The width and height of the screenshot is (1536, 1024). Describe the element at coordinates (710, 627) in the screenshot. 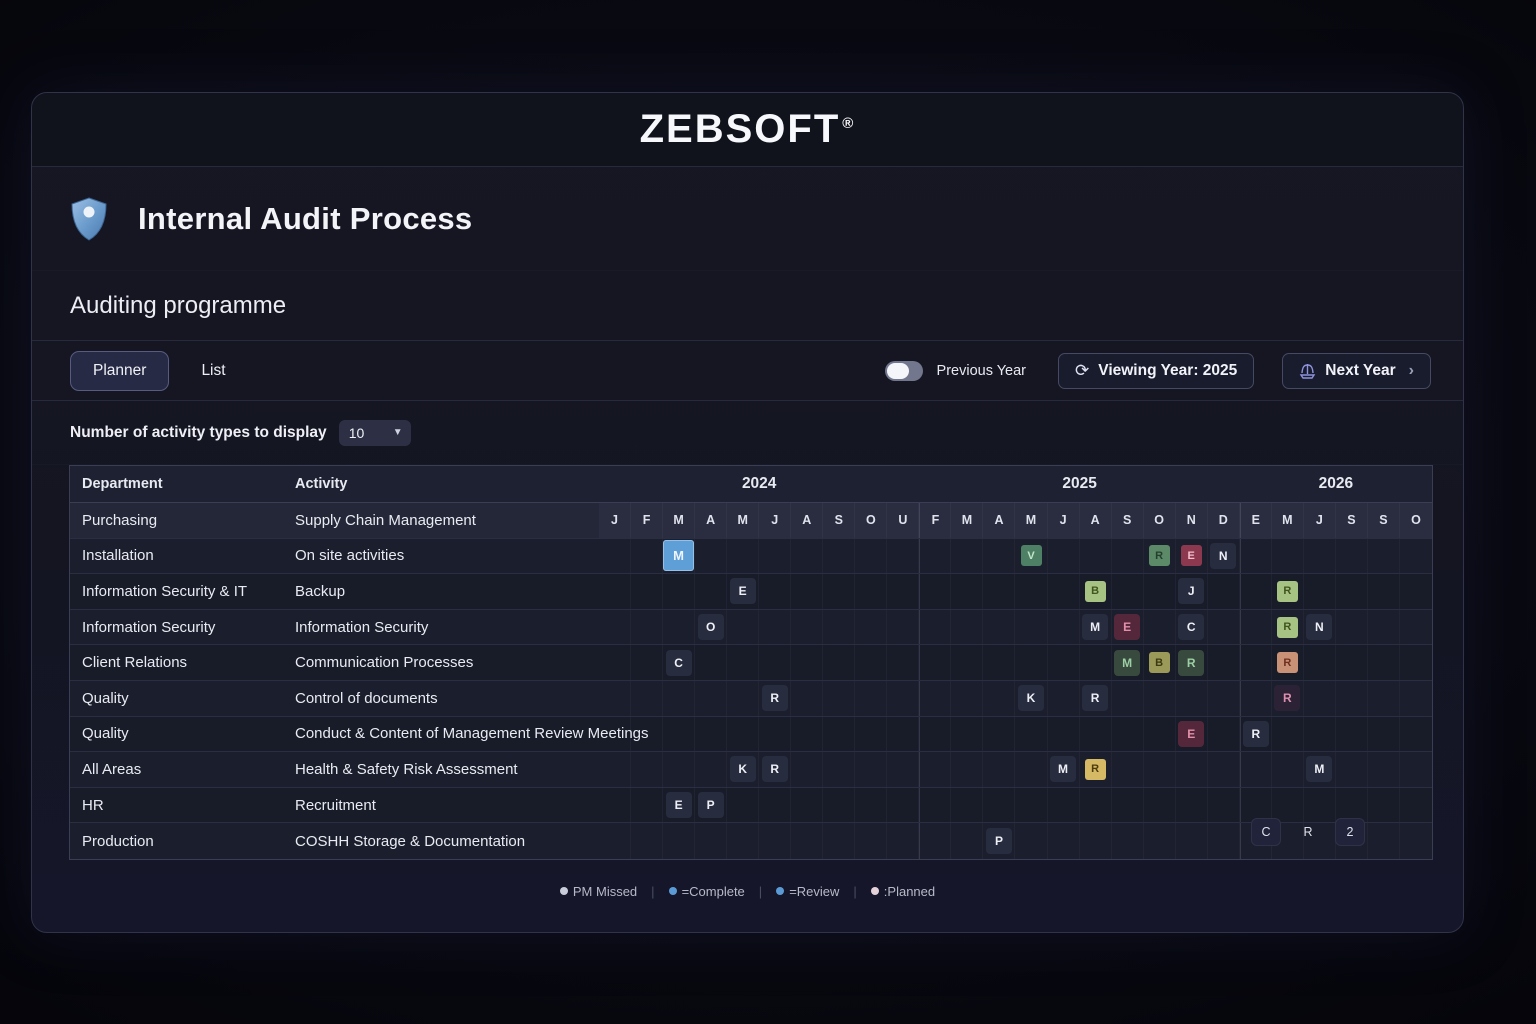

I see `planner-cell-chip: O` at that location.